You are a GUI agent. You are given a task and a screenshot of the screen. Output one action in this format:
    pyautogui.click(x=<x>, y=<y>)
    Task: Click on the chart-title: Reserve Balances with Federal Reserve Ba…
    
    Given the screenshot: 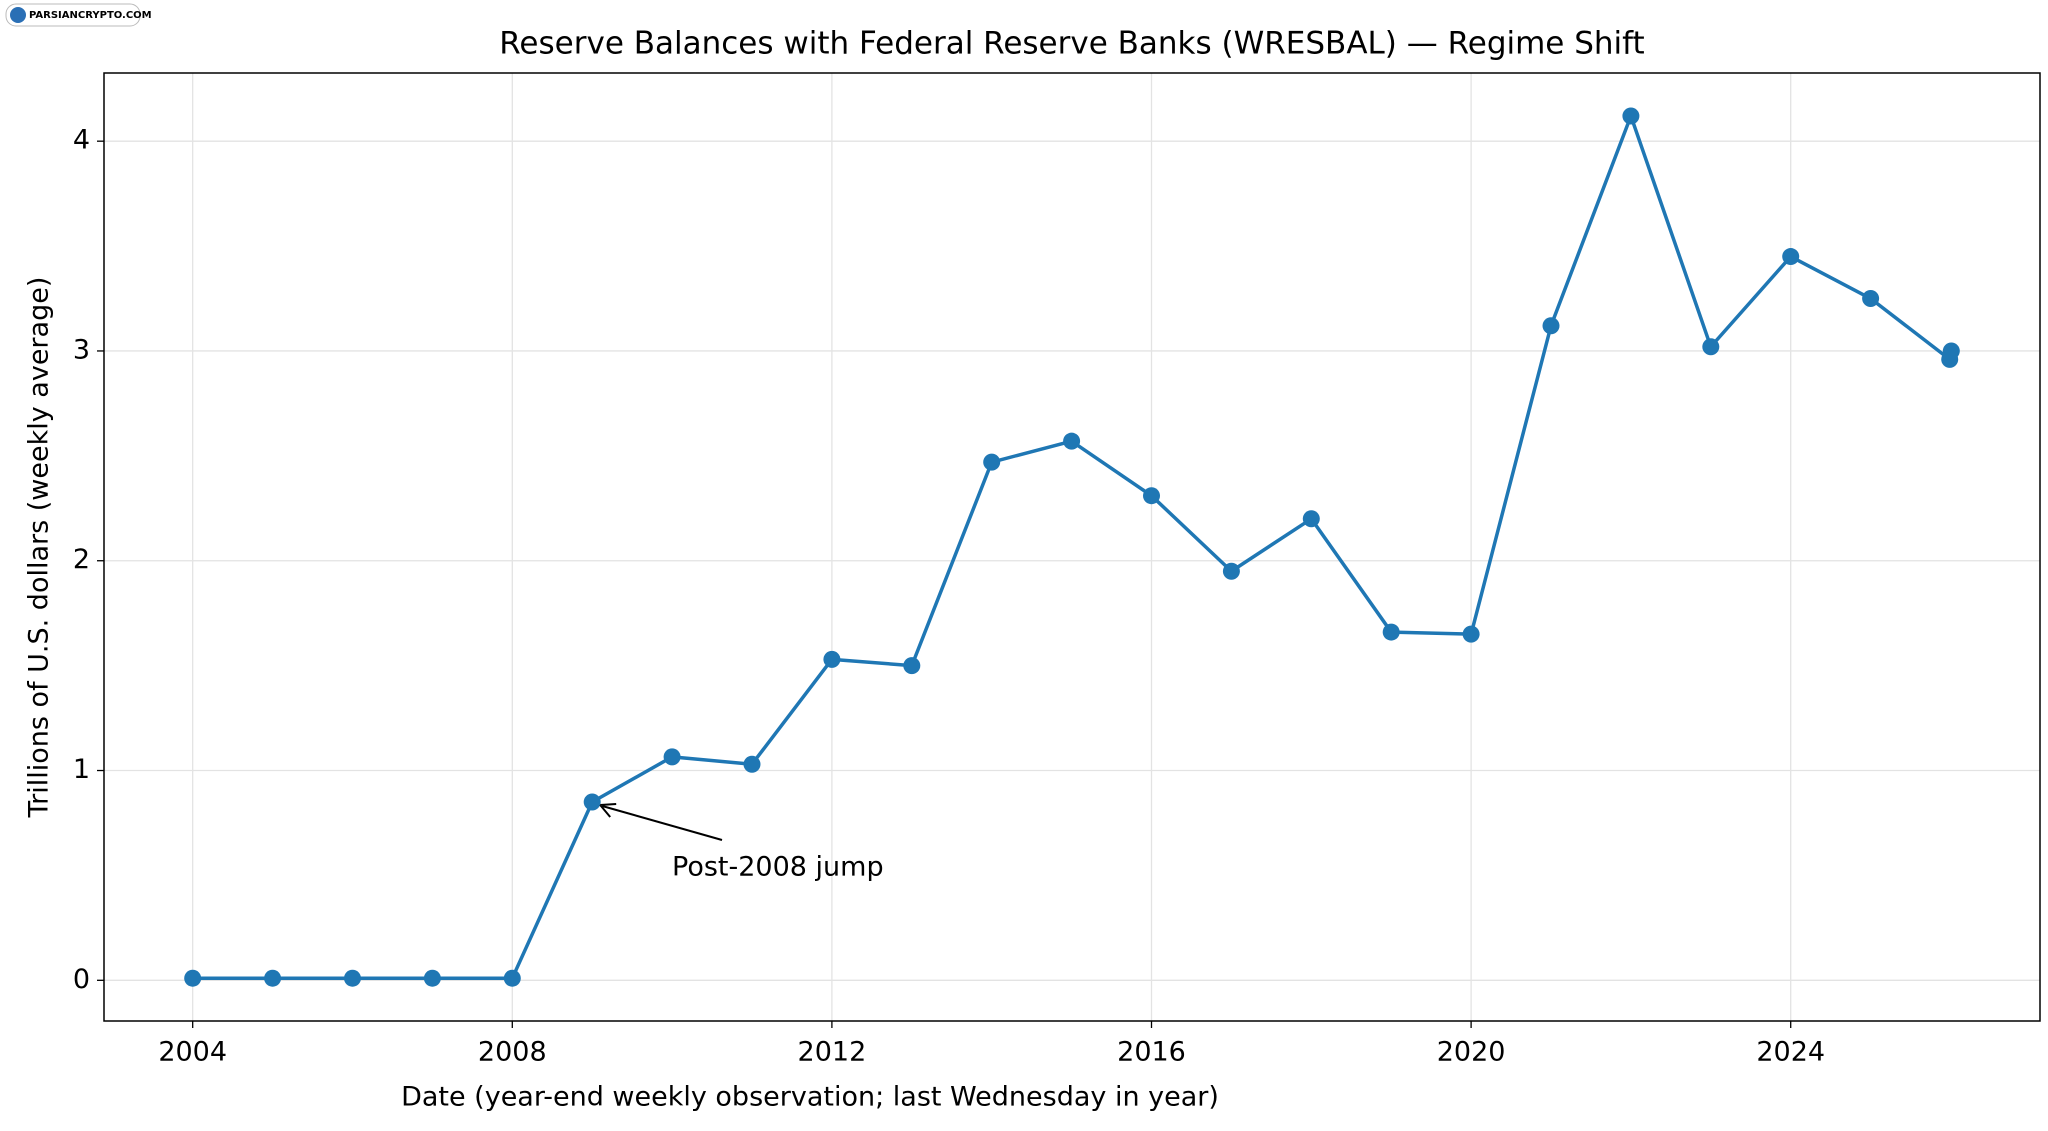 What is the action you would take?
    pyautogui.click(x=1071, y=44)
    